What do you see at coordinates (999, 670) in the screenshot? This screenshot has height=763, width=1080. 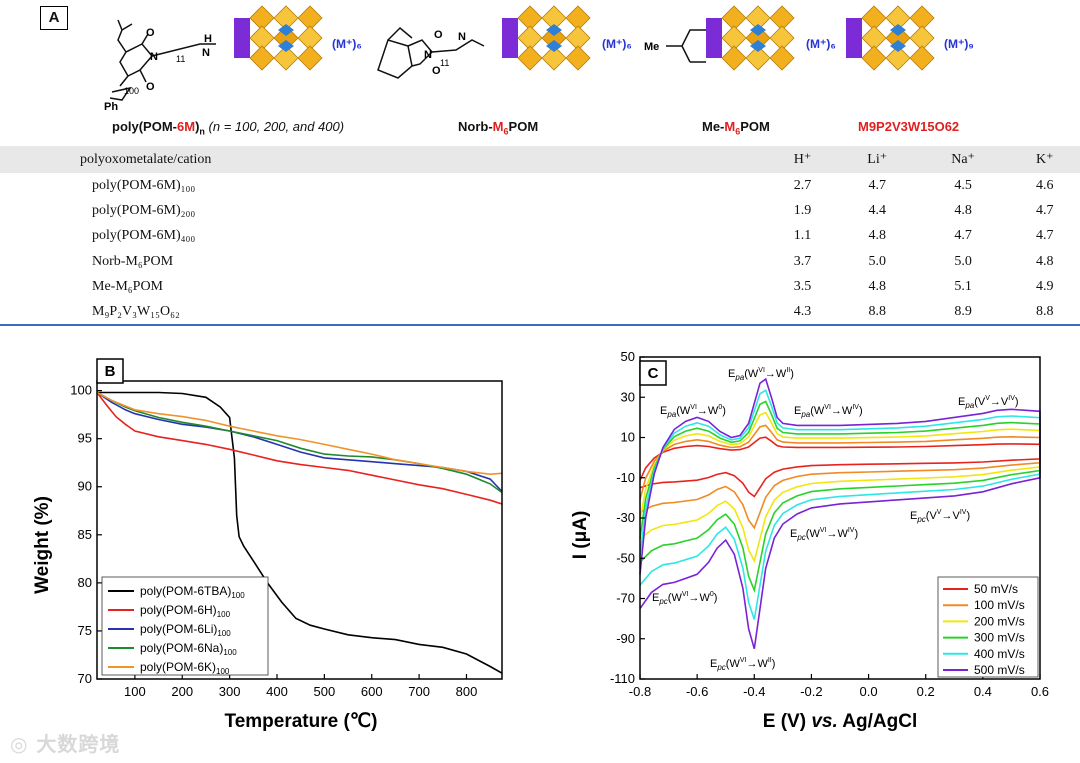 I see `legend-entry: 500 mV/s` at bounding box center [999, 670].